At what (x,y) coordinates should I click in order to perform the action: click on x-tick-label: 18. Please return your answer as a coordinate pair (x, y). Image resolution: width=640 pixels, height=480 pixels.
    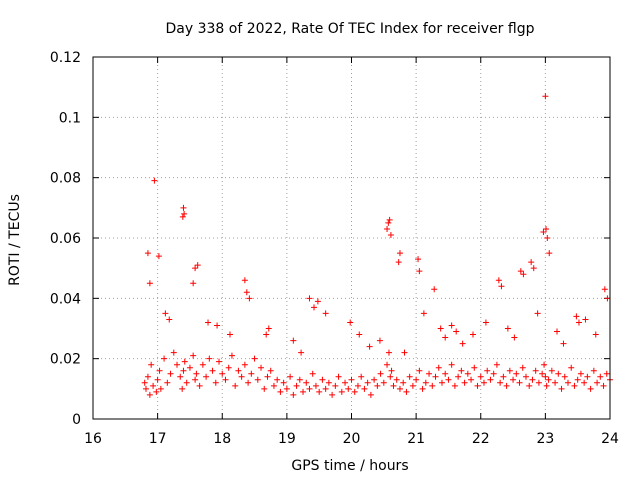
    Looking at the image, I should click on (222, 439).